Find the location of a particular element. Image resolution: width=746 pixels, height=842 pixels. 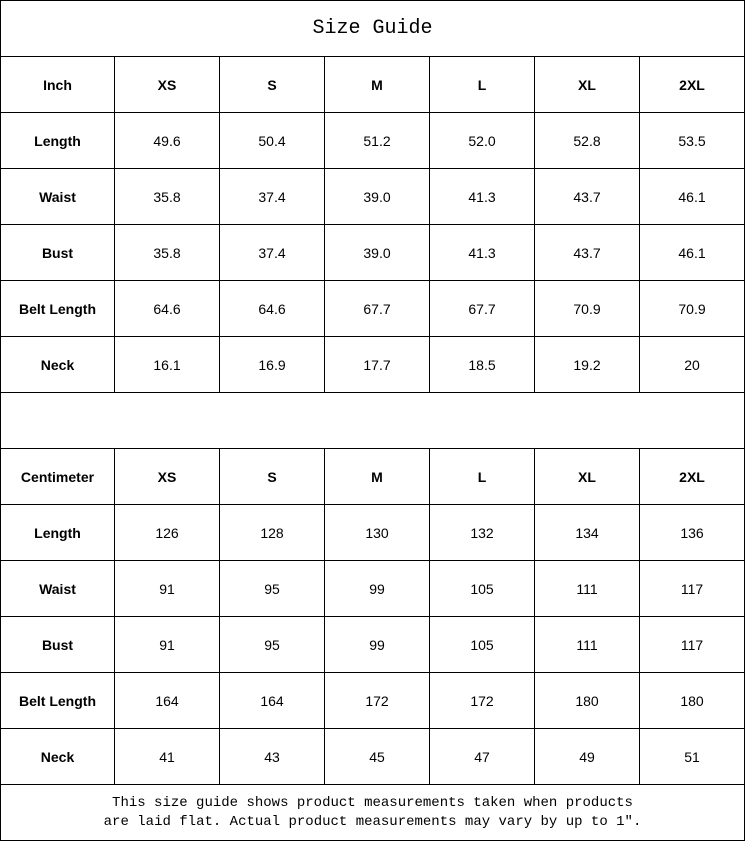

measurement-value: 18.5 is located at coordinates (482, 364).